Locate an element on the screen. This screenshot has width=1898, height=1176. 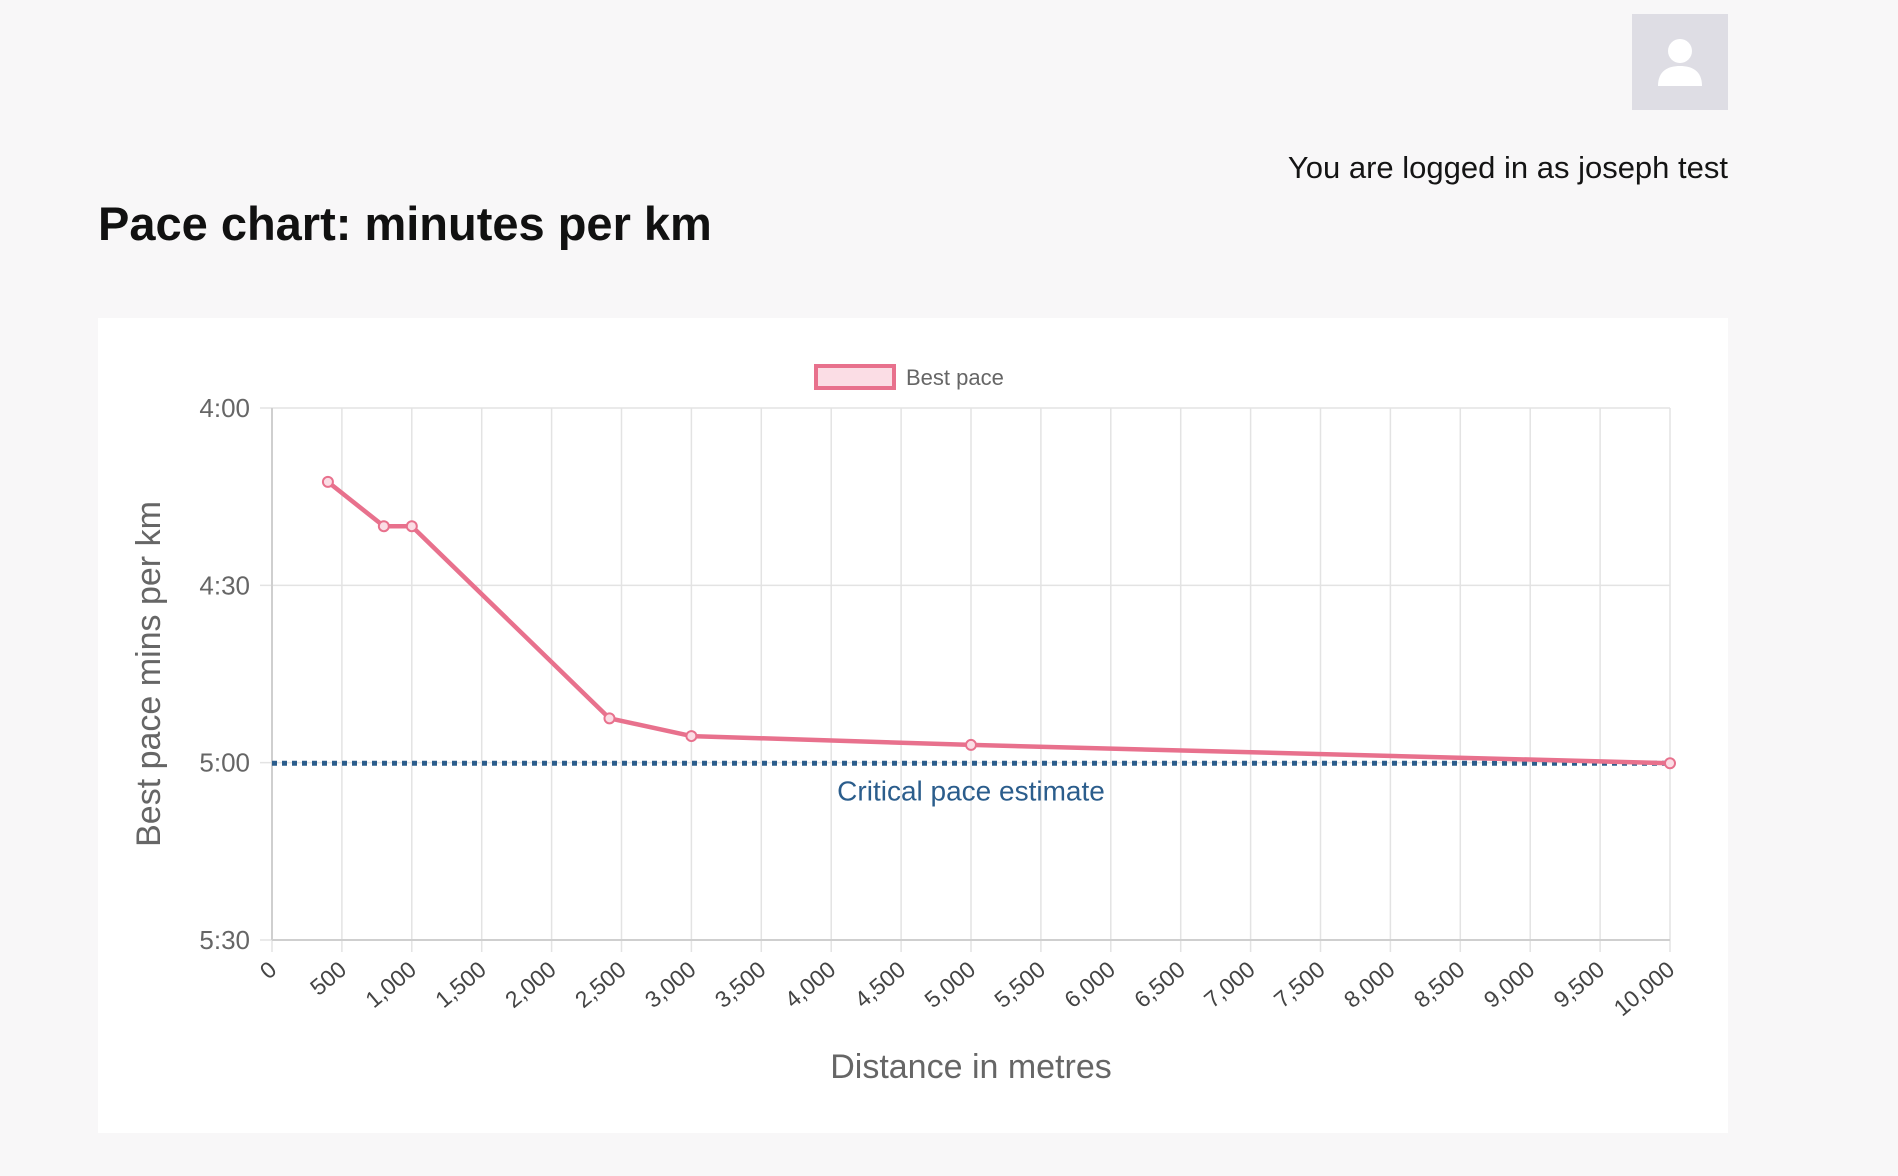
page-title: Pace chart: minutes per km is located at coordinates (405, 223).